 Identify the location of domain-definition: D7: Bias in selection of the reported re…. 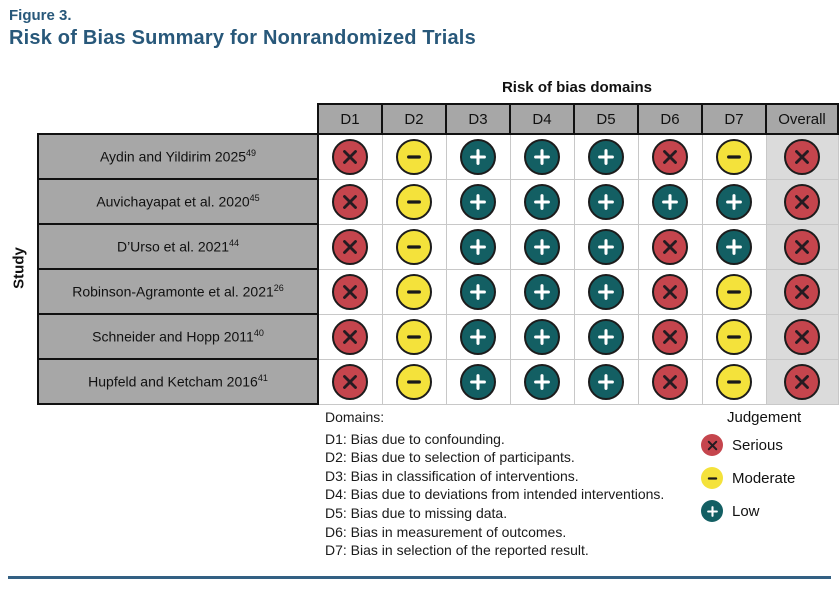
(457, 550).